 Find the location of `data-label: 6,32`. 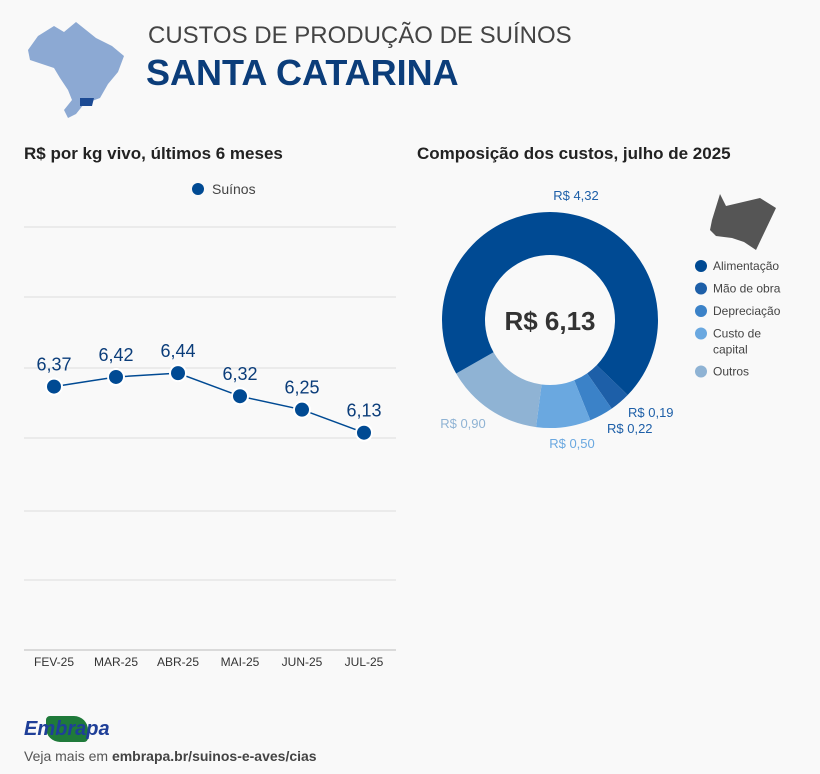

data-label: 6,32 is located at coordinates (239, 374).